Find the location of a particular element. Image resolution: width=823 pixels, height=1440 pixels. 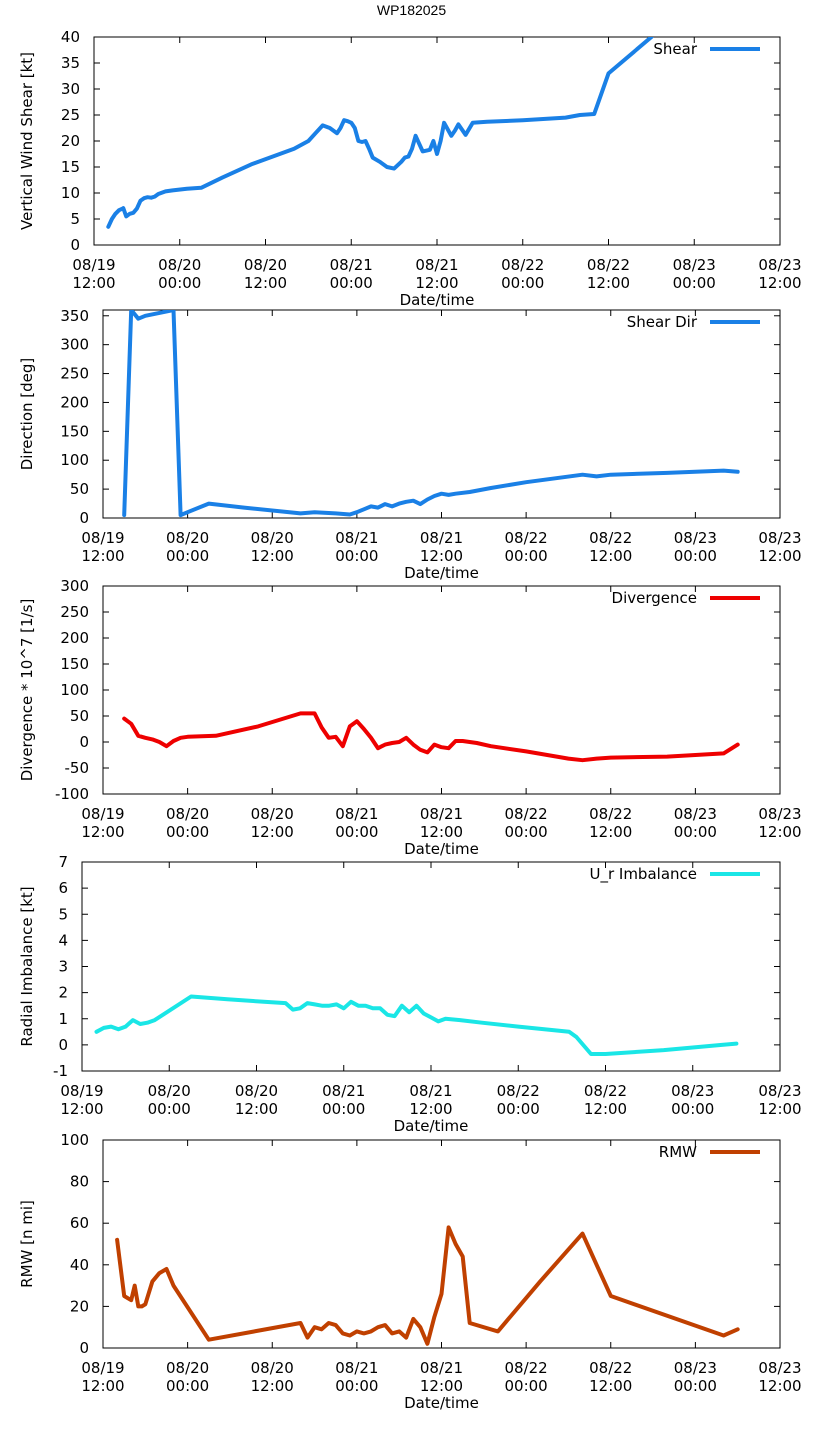

y-tick-label: -1 is located at coordinates (60, 1071).